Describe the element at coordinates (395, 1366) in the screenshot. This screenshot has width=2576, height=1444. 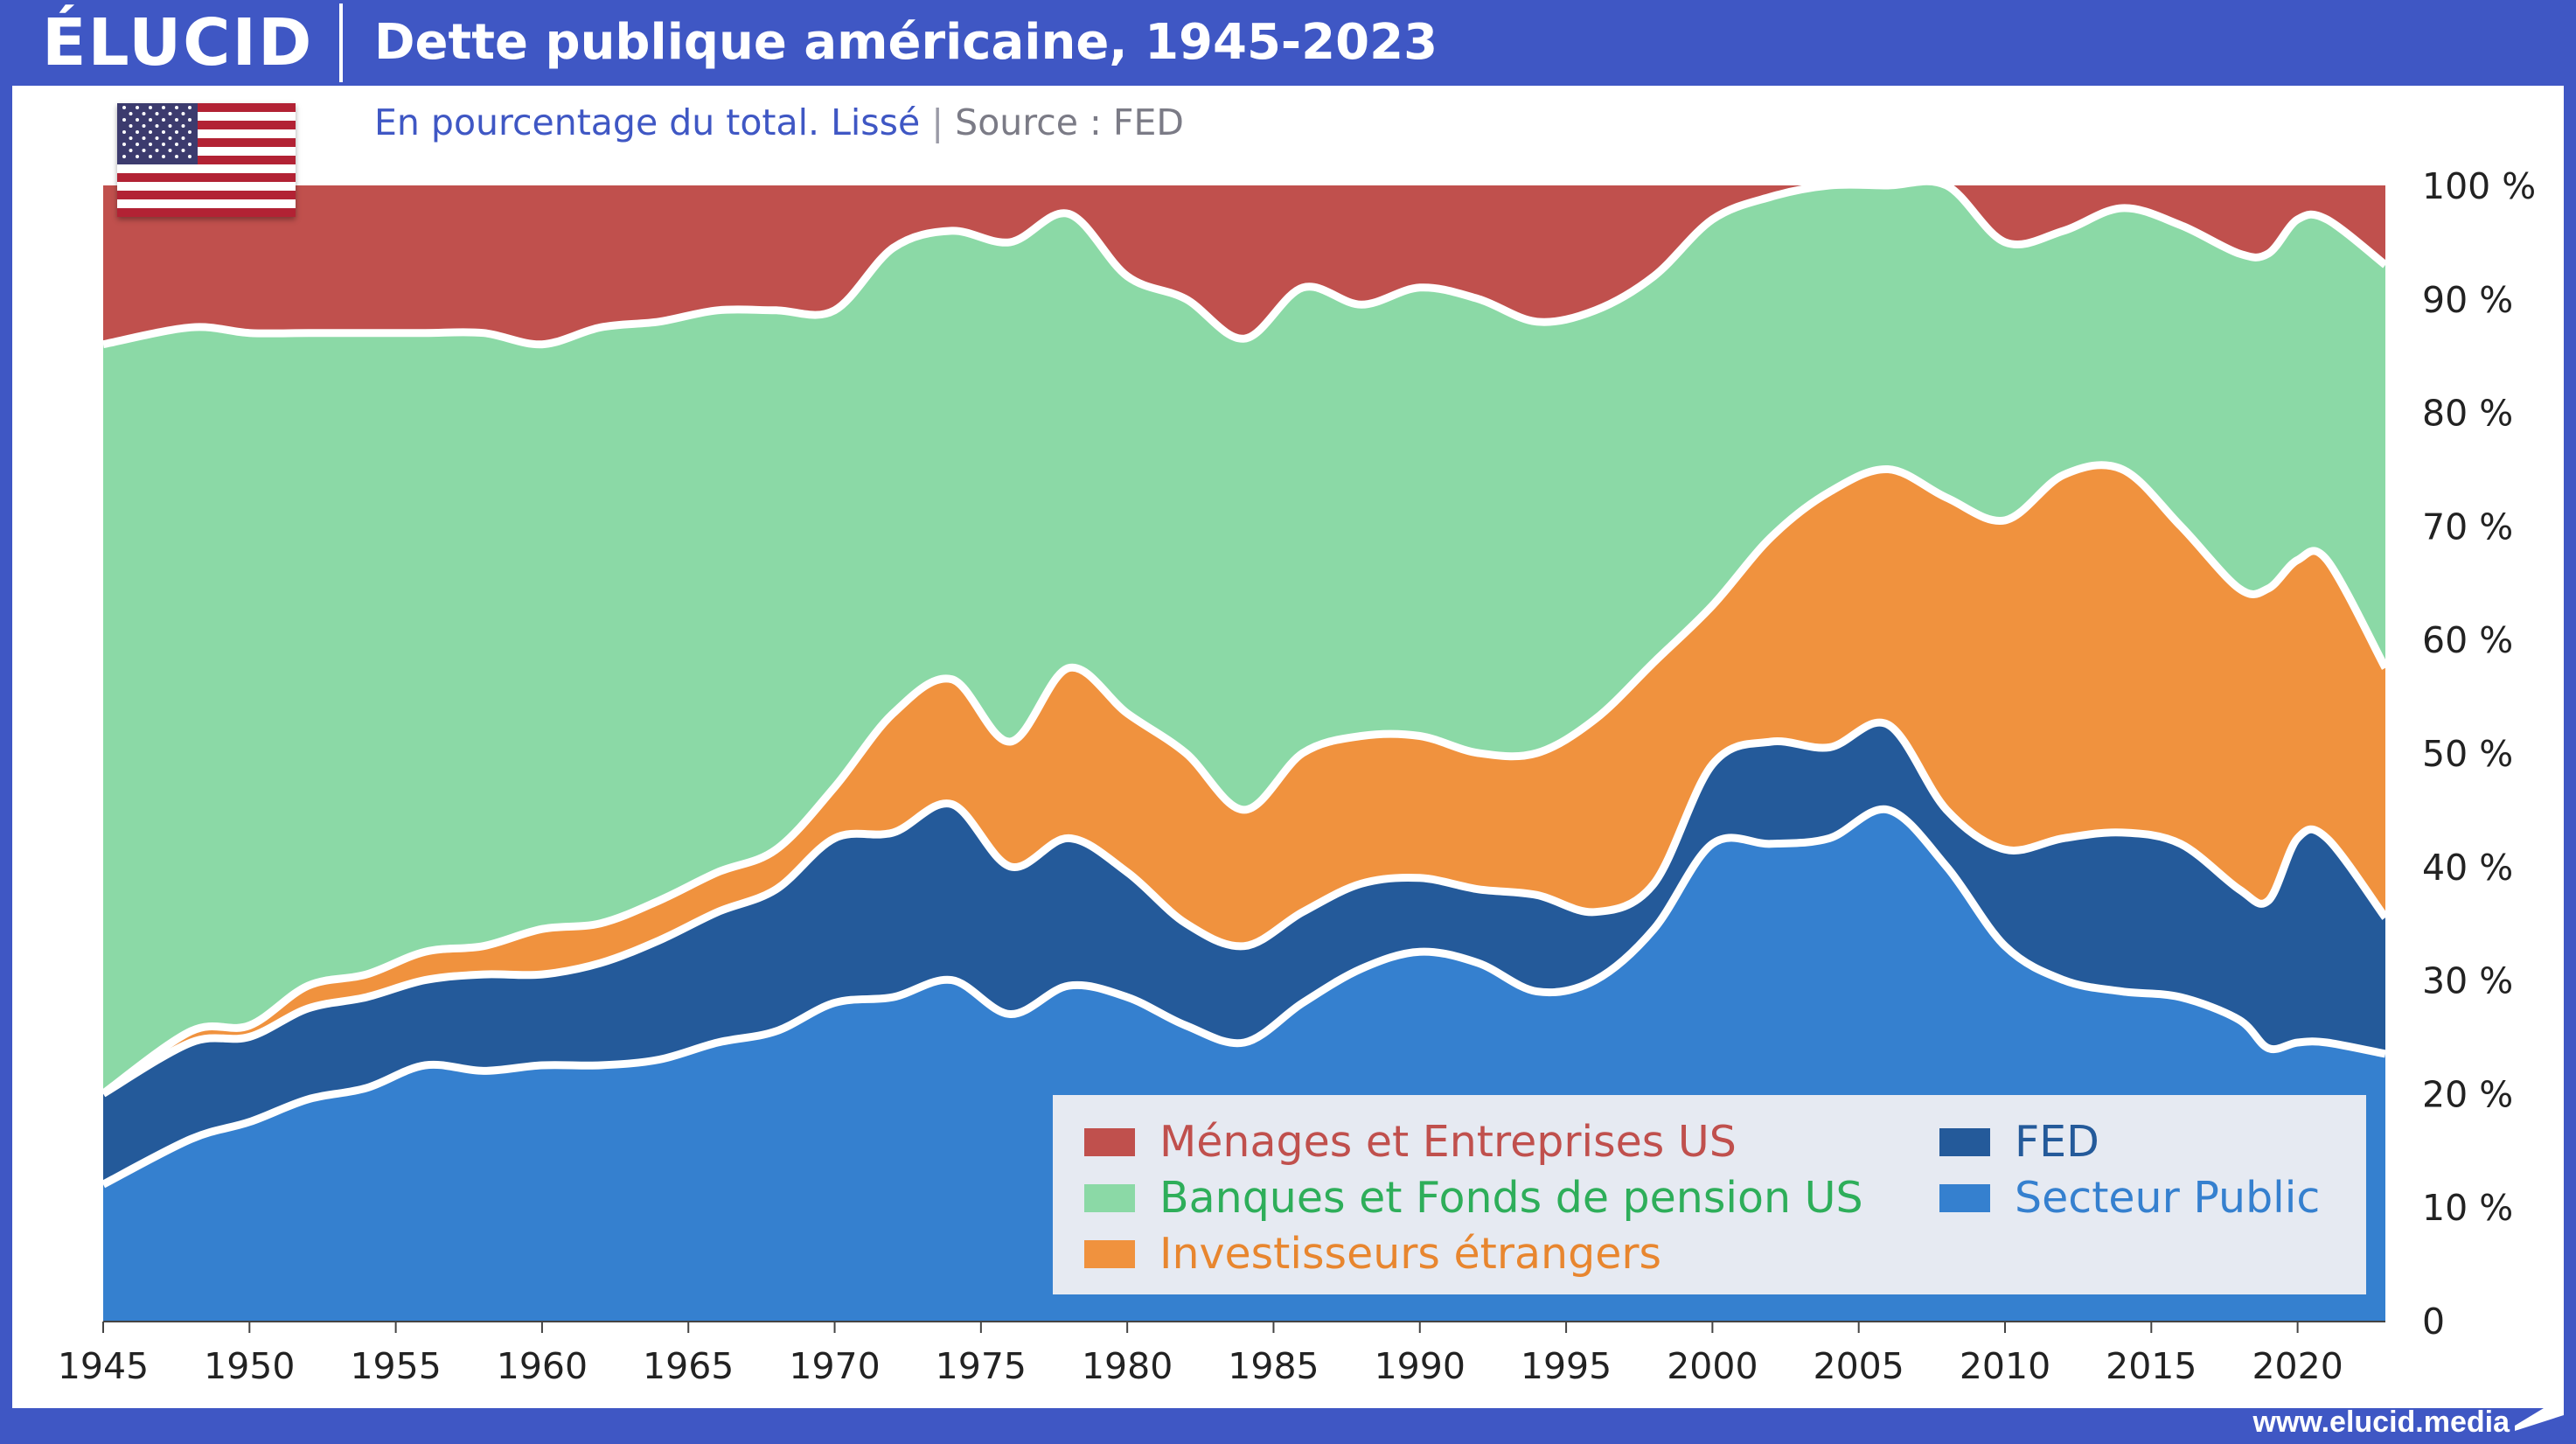
I see `x-tick-label-1955: 1955` at that location.